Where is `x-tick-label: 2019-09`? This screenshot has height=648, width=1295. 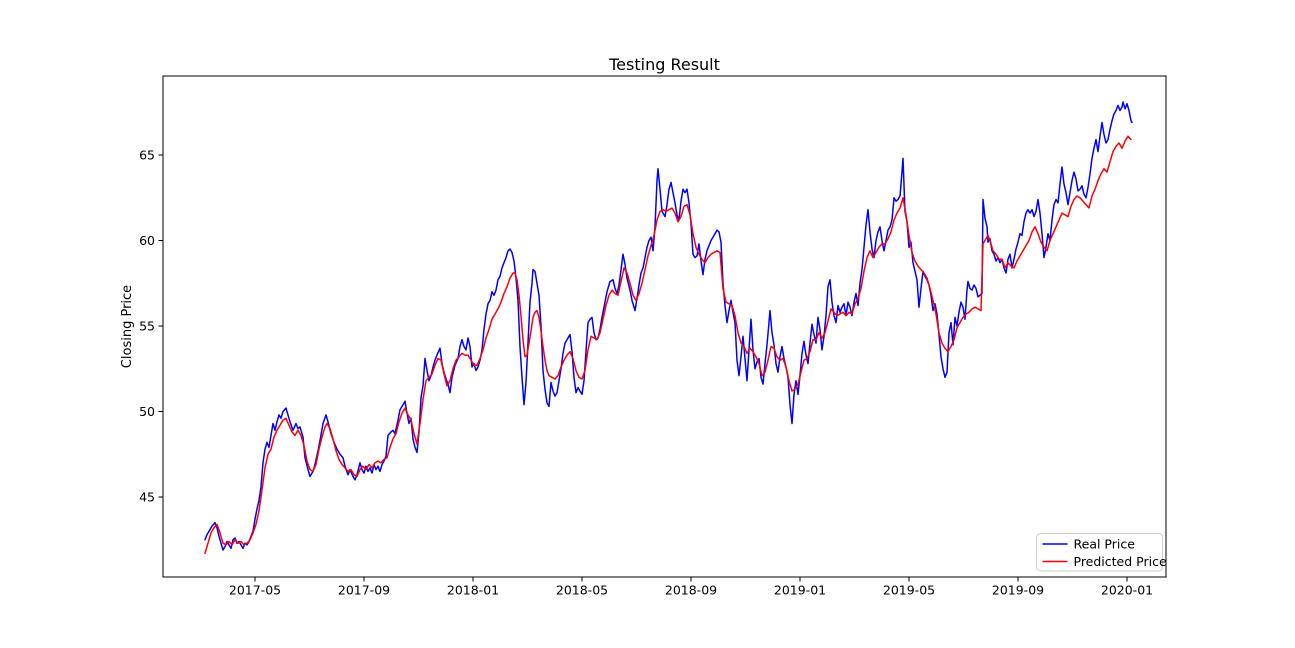 x-tick-label: 2019-09 is located at coordinates (1018, 590).